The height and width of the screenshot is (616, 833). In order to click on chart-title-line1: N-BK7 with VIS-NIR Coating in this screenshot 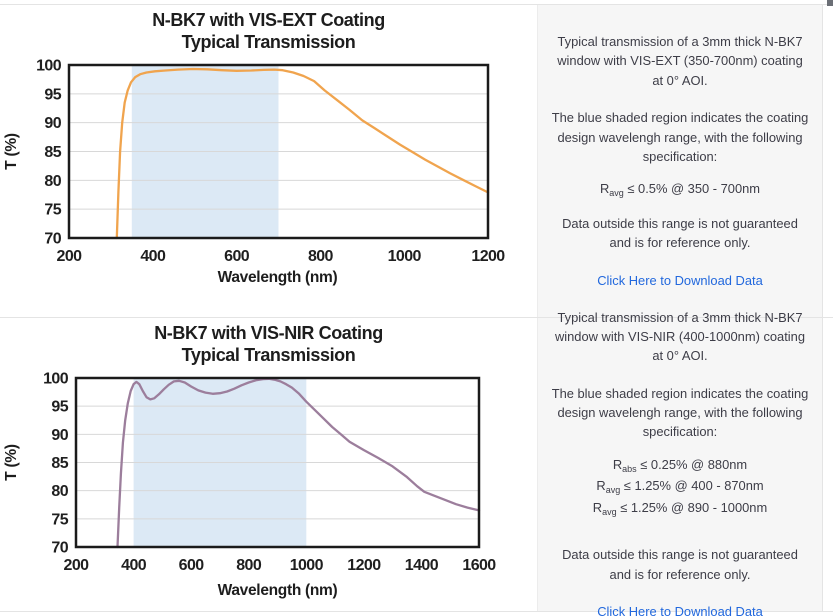, I will do `click(268, 333)`.